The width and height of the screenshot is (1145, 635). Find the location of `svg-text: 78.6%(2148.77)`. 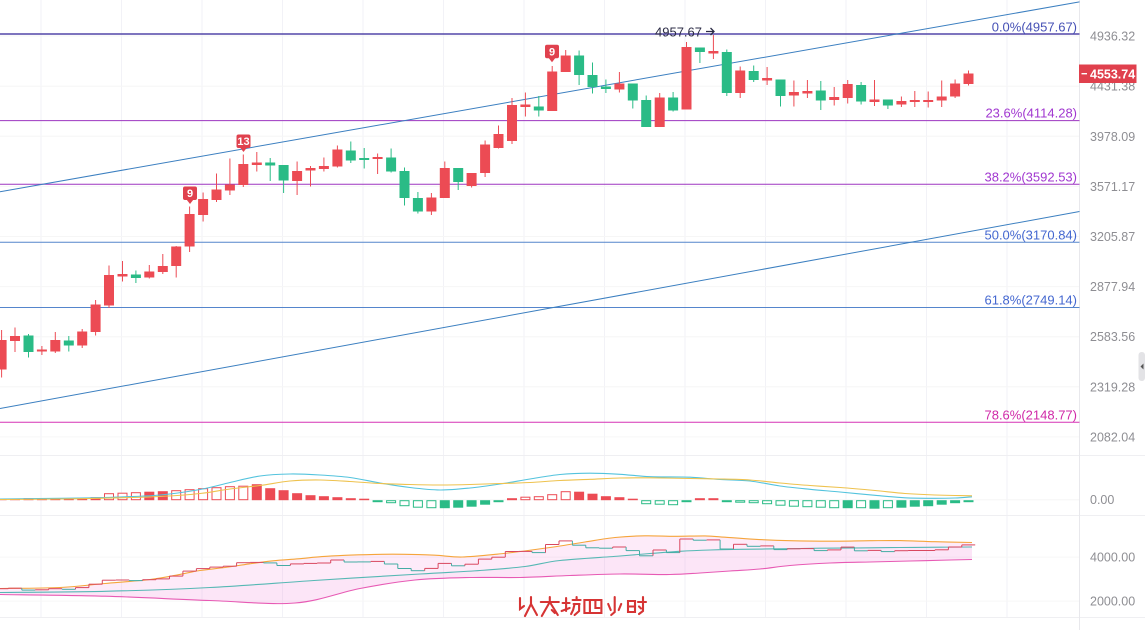

svg-text: 78.6%(2148.77) is located at coordinates (1030, 415).